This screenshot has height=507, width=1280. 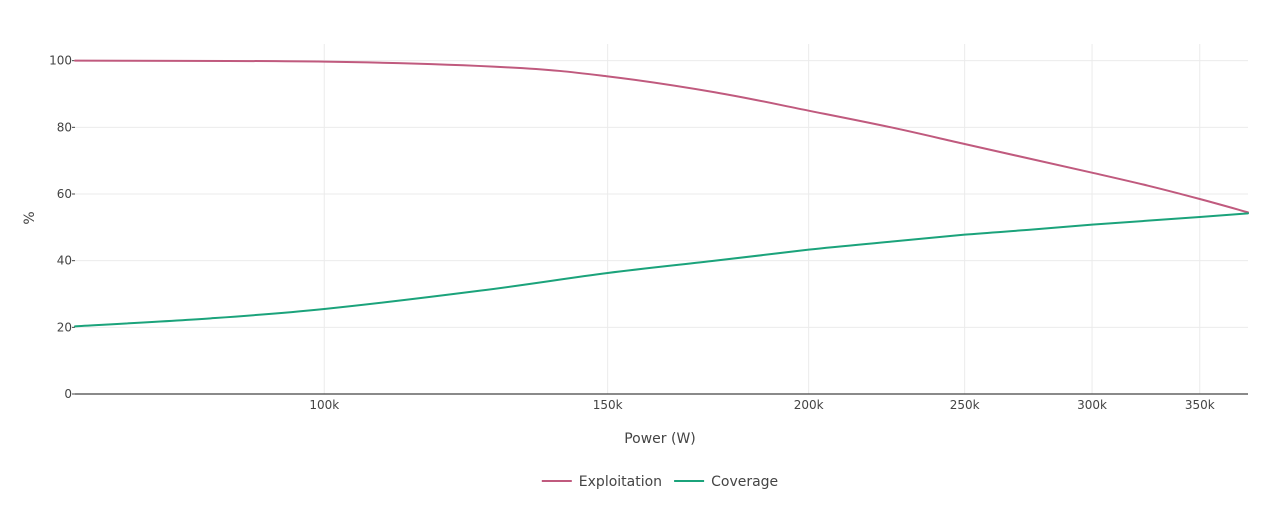 I want to click on x-tick-label: 100k, so click(x=324, y=405).